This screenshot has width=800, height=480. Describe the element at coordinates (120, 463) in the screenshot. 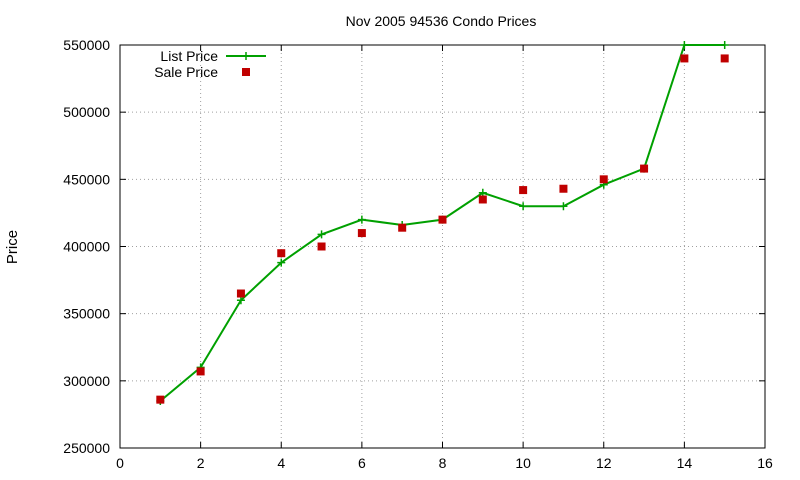

I see `x-tick-label: 0` at that location.